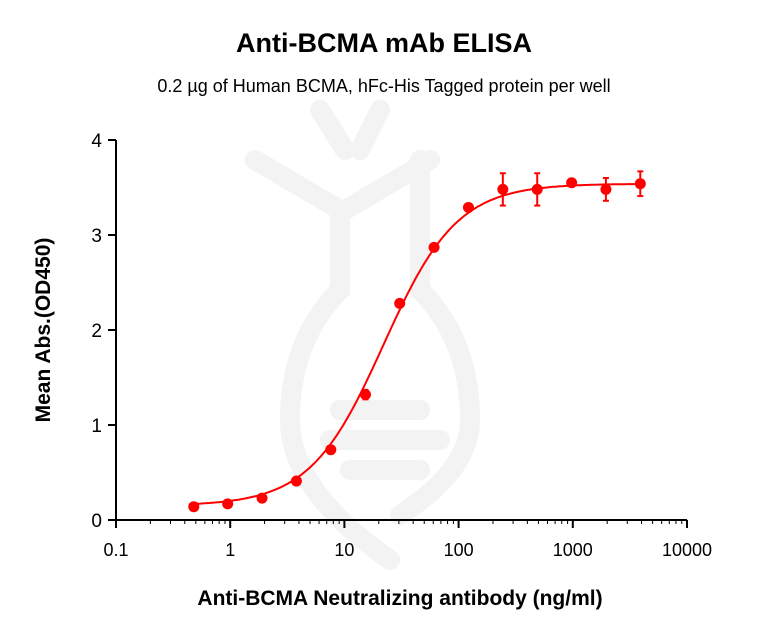  I want to click on x-tick-label: 10000, so click(687, 550).